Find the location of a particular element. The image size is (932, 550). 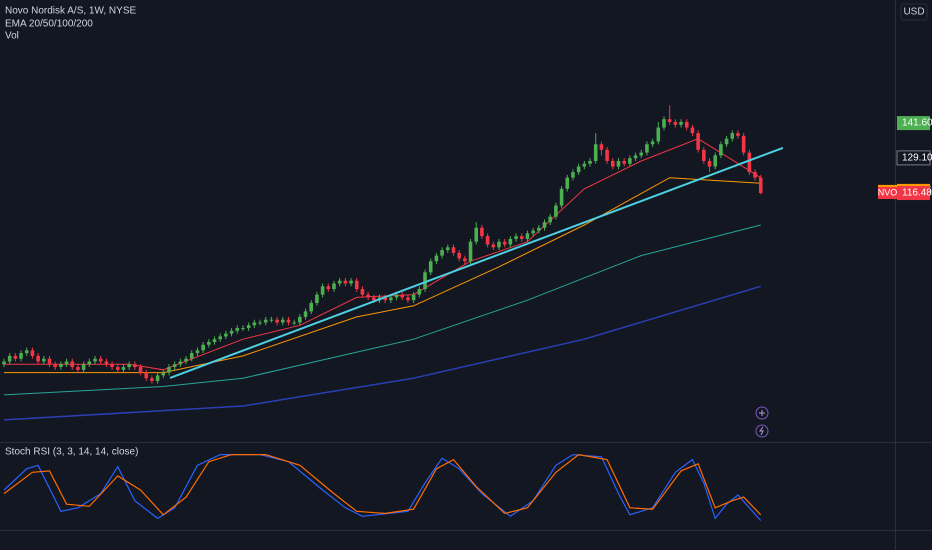

stoch-title: Stoch RSI (3, 3, 14, 14, close) is located at coordinates (71, 452).